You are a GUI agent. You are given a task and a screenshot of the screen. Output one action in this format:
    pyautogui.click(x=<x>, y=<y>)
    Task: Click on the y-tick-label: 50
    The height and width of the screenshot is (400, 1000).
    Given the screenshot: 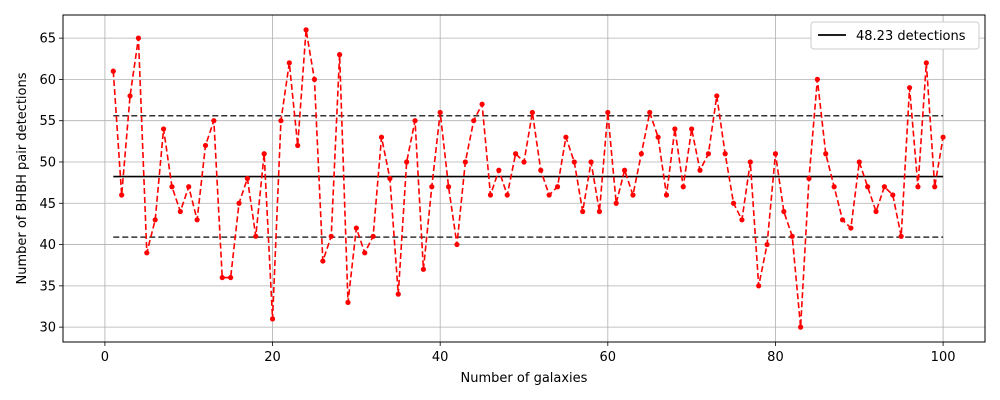 What is the action you would take?
    pyautogui.click(x=47, y=162)
    